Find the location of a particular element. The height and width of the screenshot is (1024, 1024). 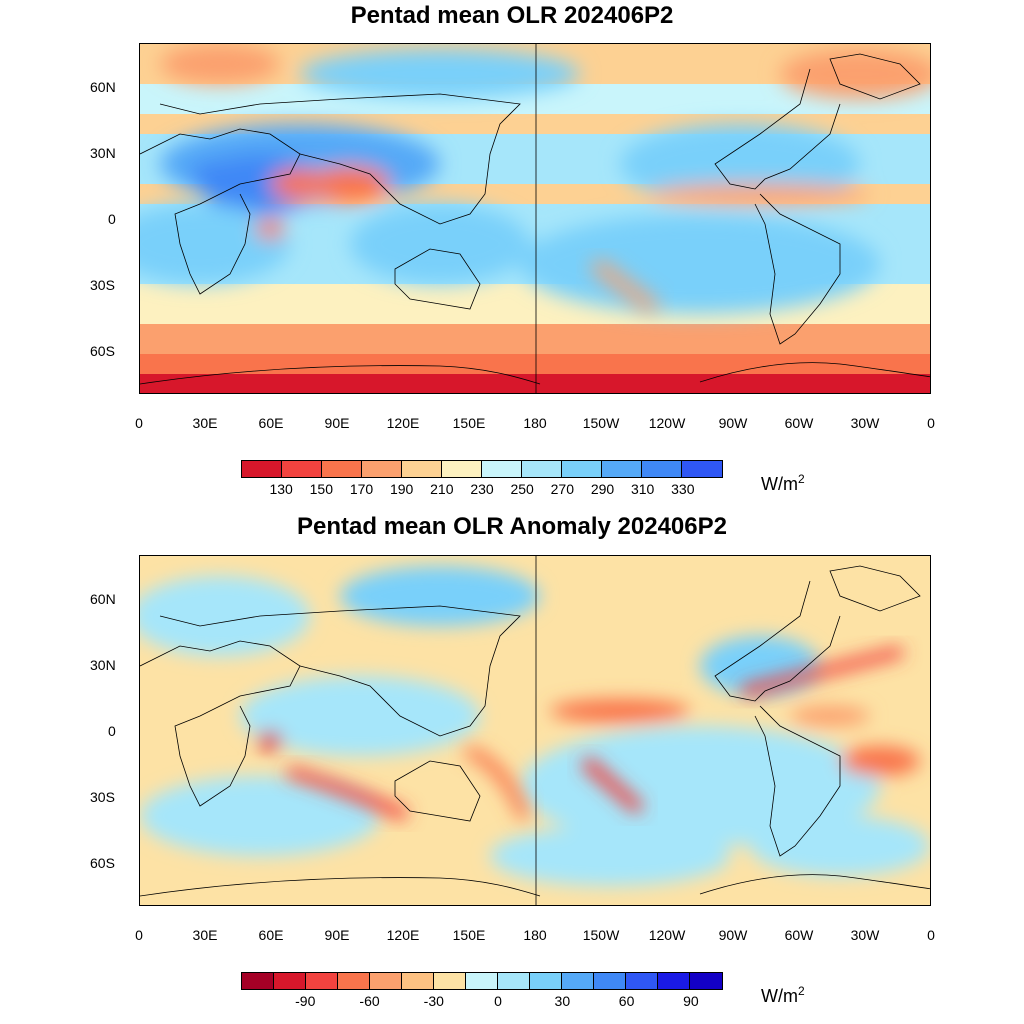

colorbar-label: -60 is located at coordinates (369, 1001).